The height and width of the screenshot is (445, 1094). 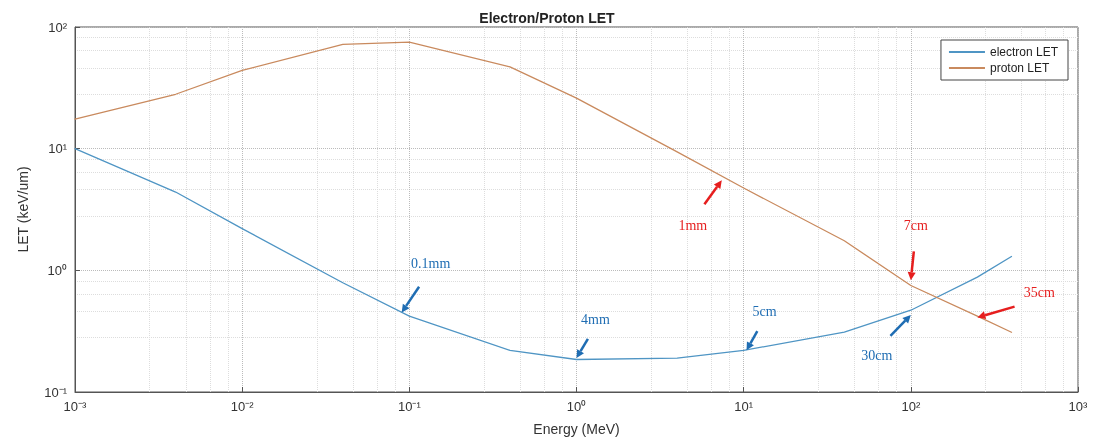 What do you see at coordinates (58, 149) in the screenshot?
I see `y-tick-label: 10¹` at bounding box center [58, 149].